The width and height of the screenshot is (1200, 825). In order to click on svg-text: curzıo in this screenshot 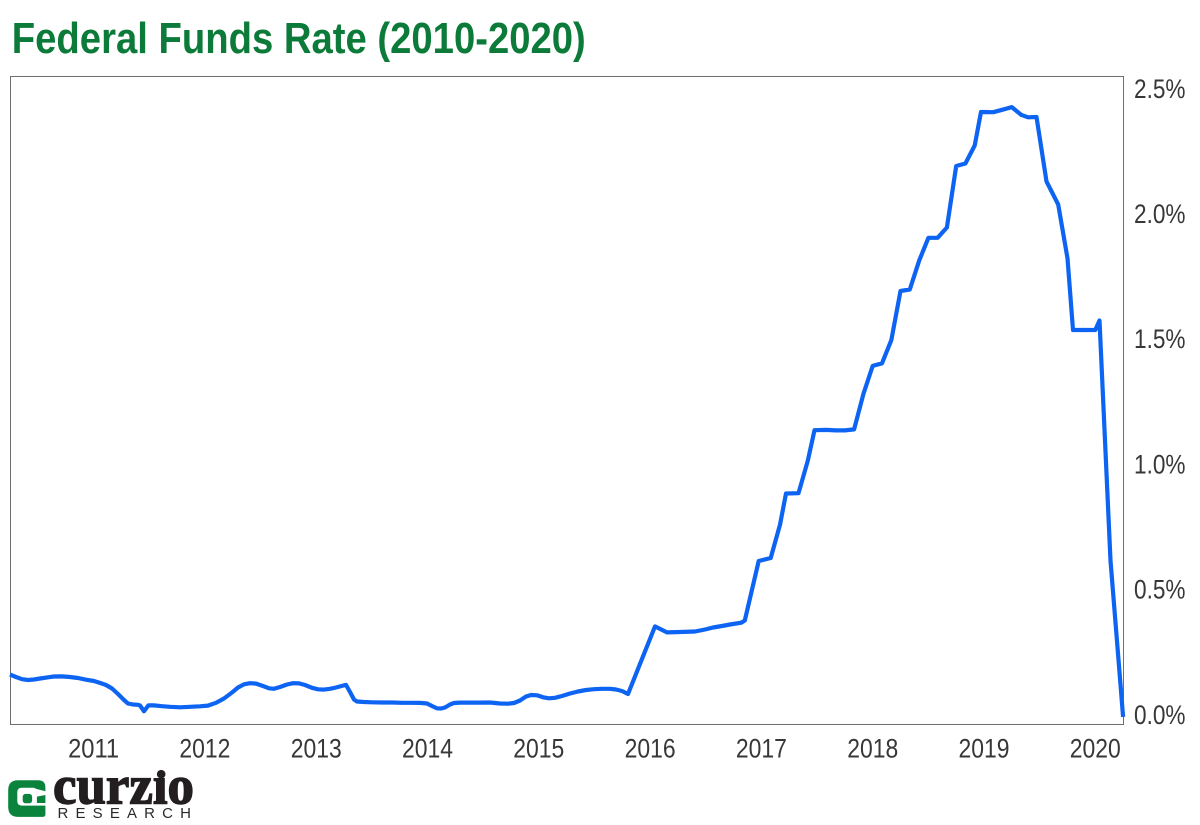, I will do `click(123, 786)`.